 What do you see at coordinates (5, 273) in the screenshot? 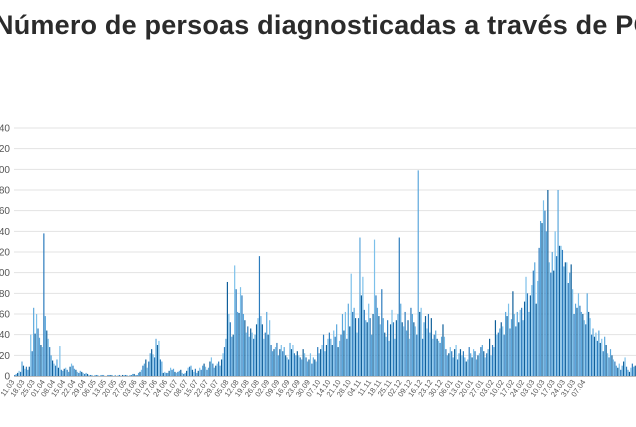
I see `y-tick-label: 100` at bounding box center [5, 273].